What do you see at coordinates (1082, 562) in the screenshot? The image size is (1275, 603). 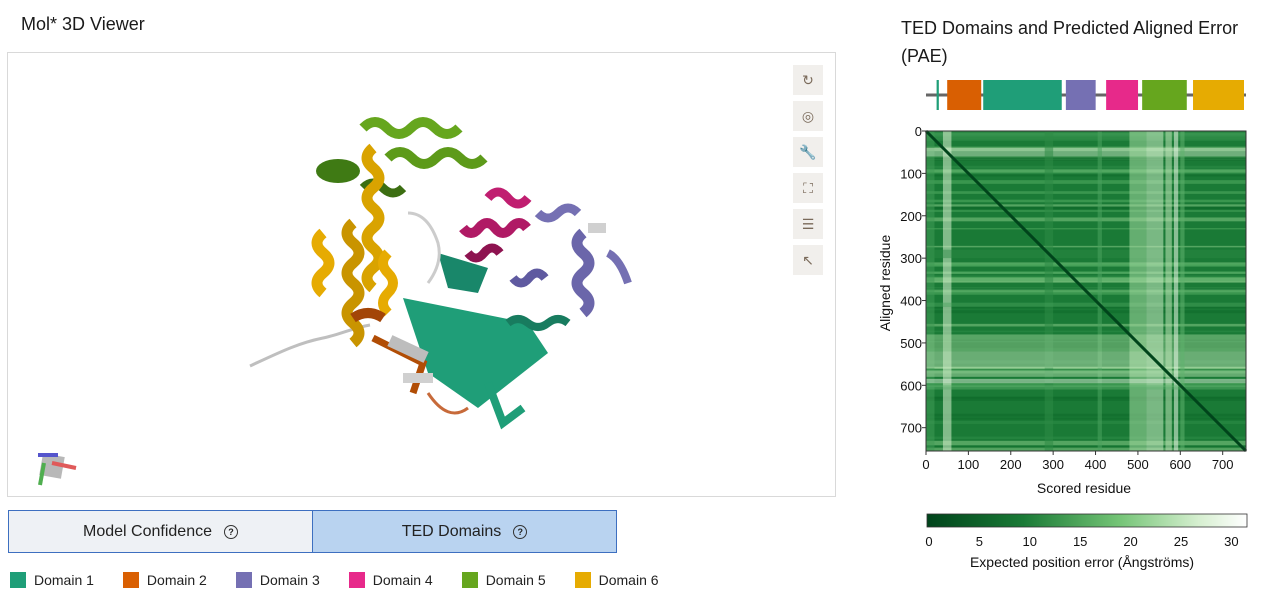 I see `colorbar-label: Expected position error (Ångströms)` at bounding box center [1082, 562].